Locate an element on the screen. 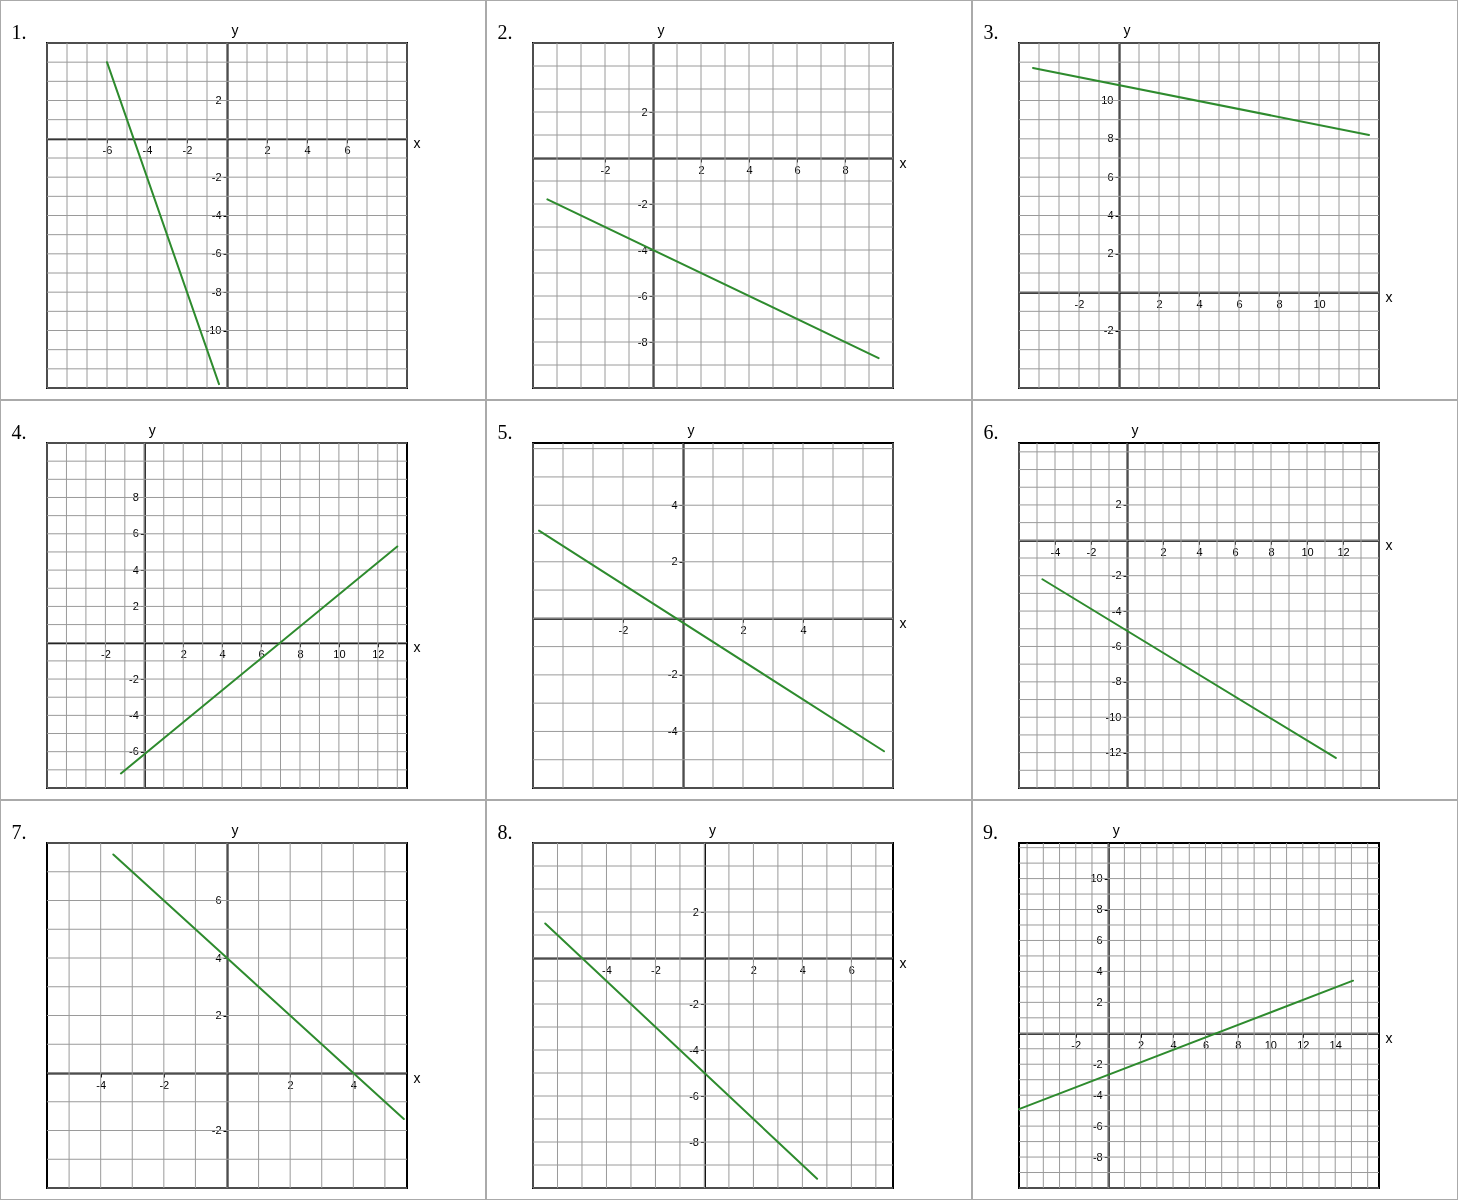  chart-title: 8. is located at coordinates (505, 832).